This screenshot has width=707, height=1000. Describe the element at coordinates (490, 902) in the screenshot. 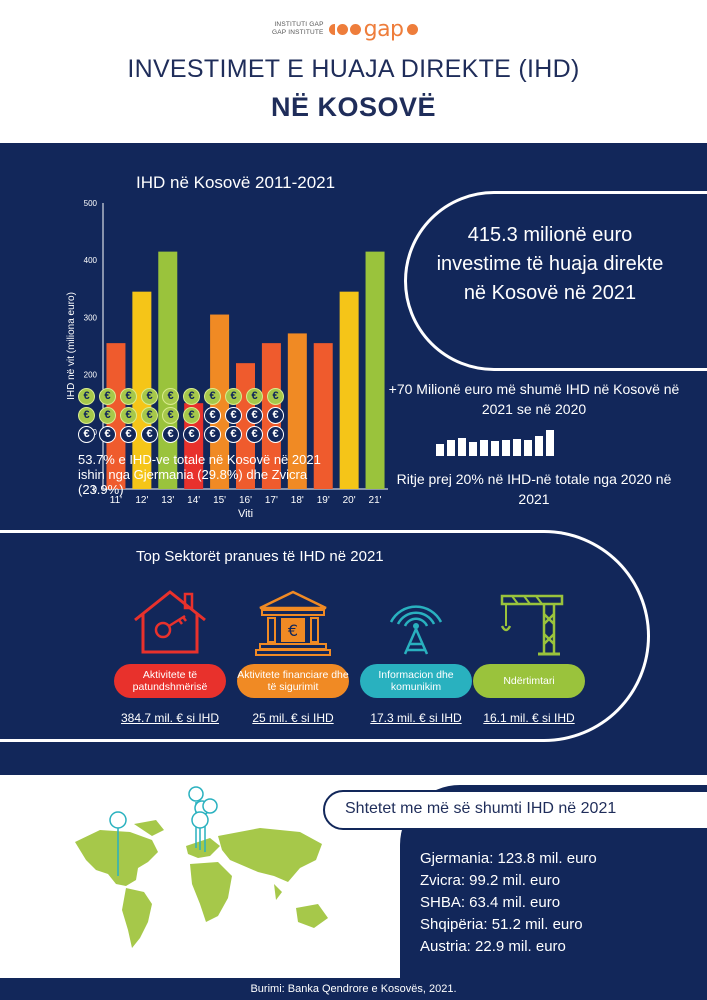

I see `country-item: SHBA: 63.4 mil. euro` at that location.